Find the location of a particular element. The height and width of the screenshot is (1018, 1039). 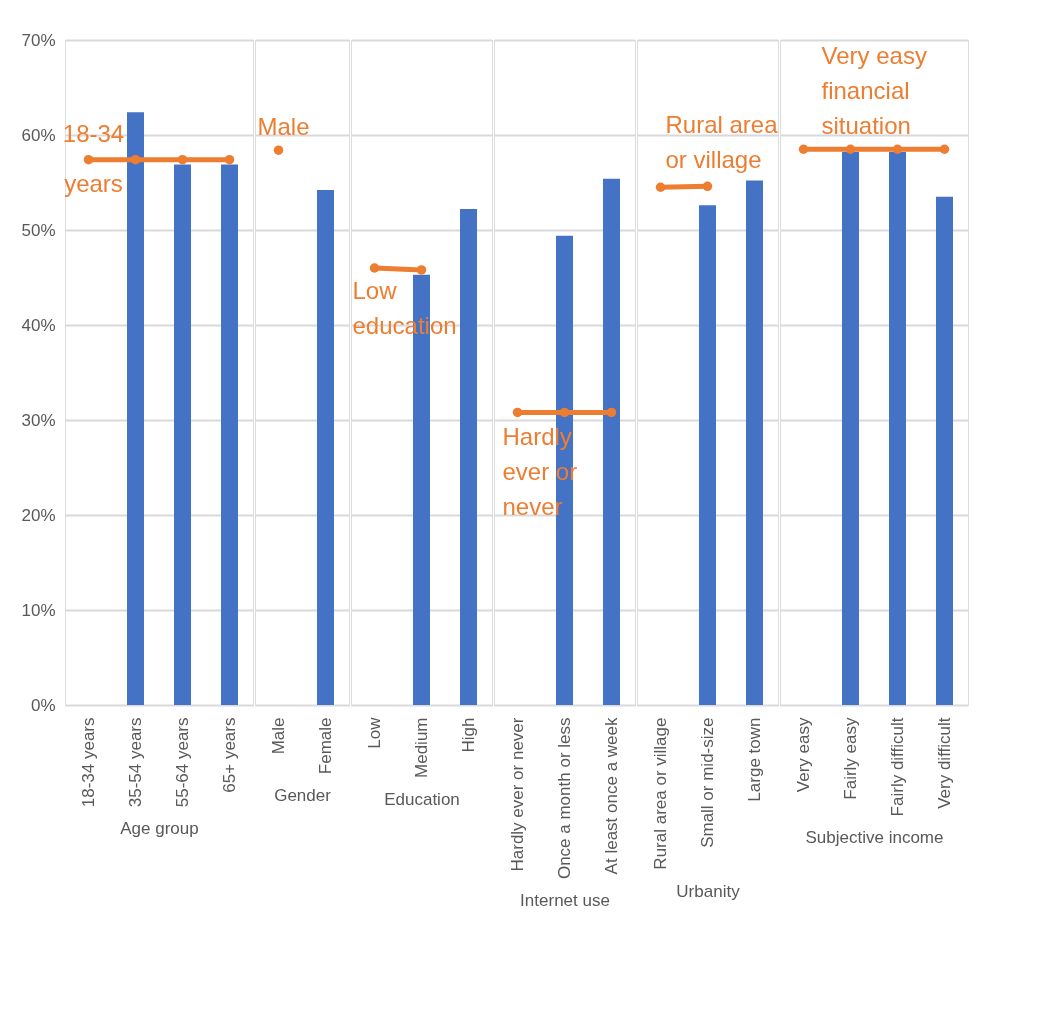

x-tick-label: Small or mid-size is located at coordinates (707, 782).